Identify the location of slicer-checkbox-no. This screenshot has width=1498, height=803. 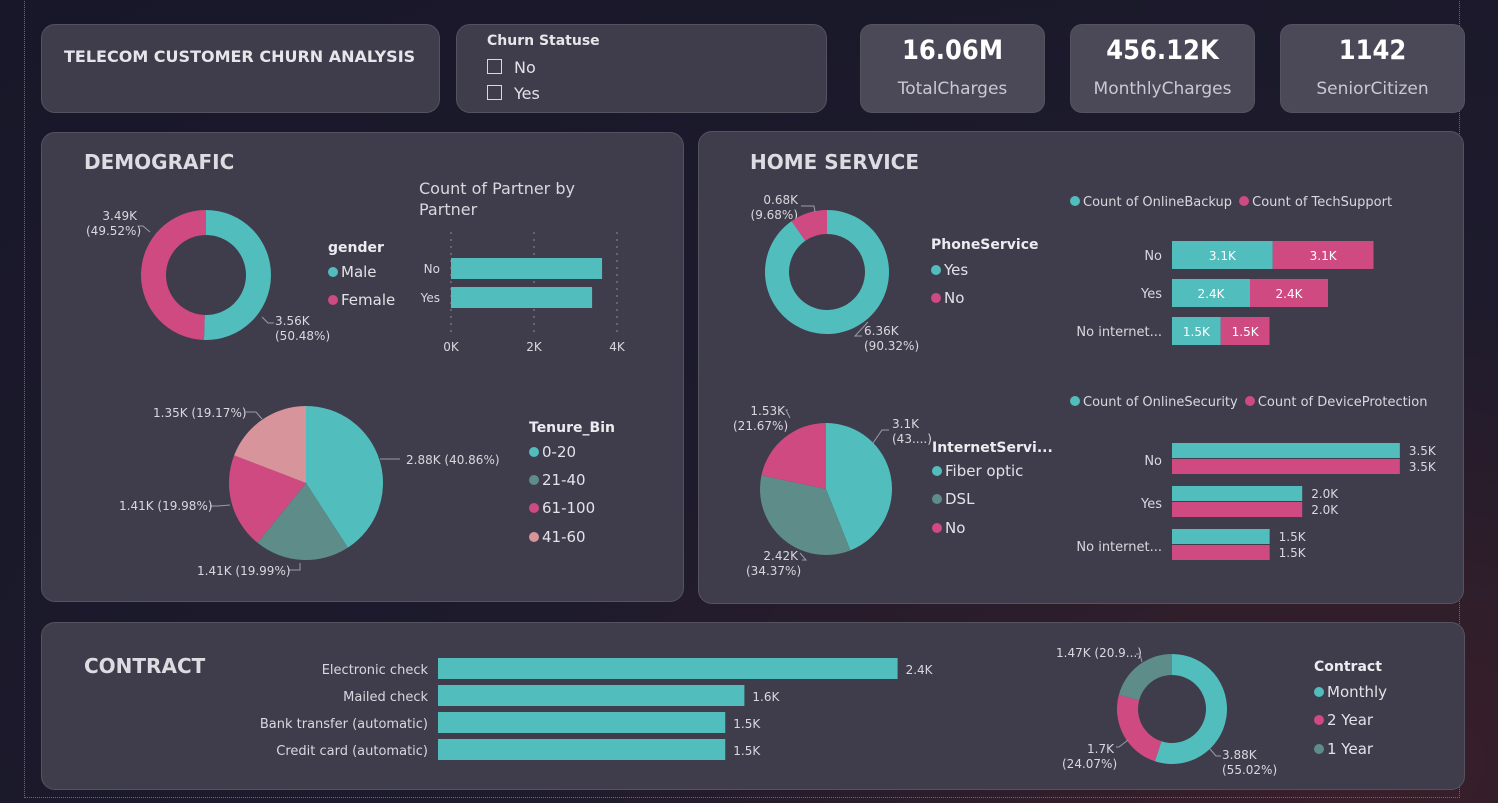
(494, 66).